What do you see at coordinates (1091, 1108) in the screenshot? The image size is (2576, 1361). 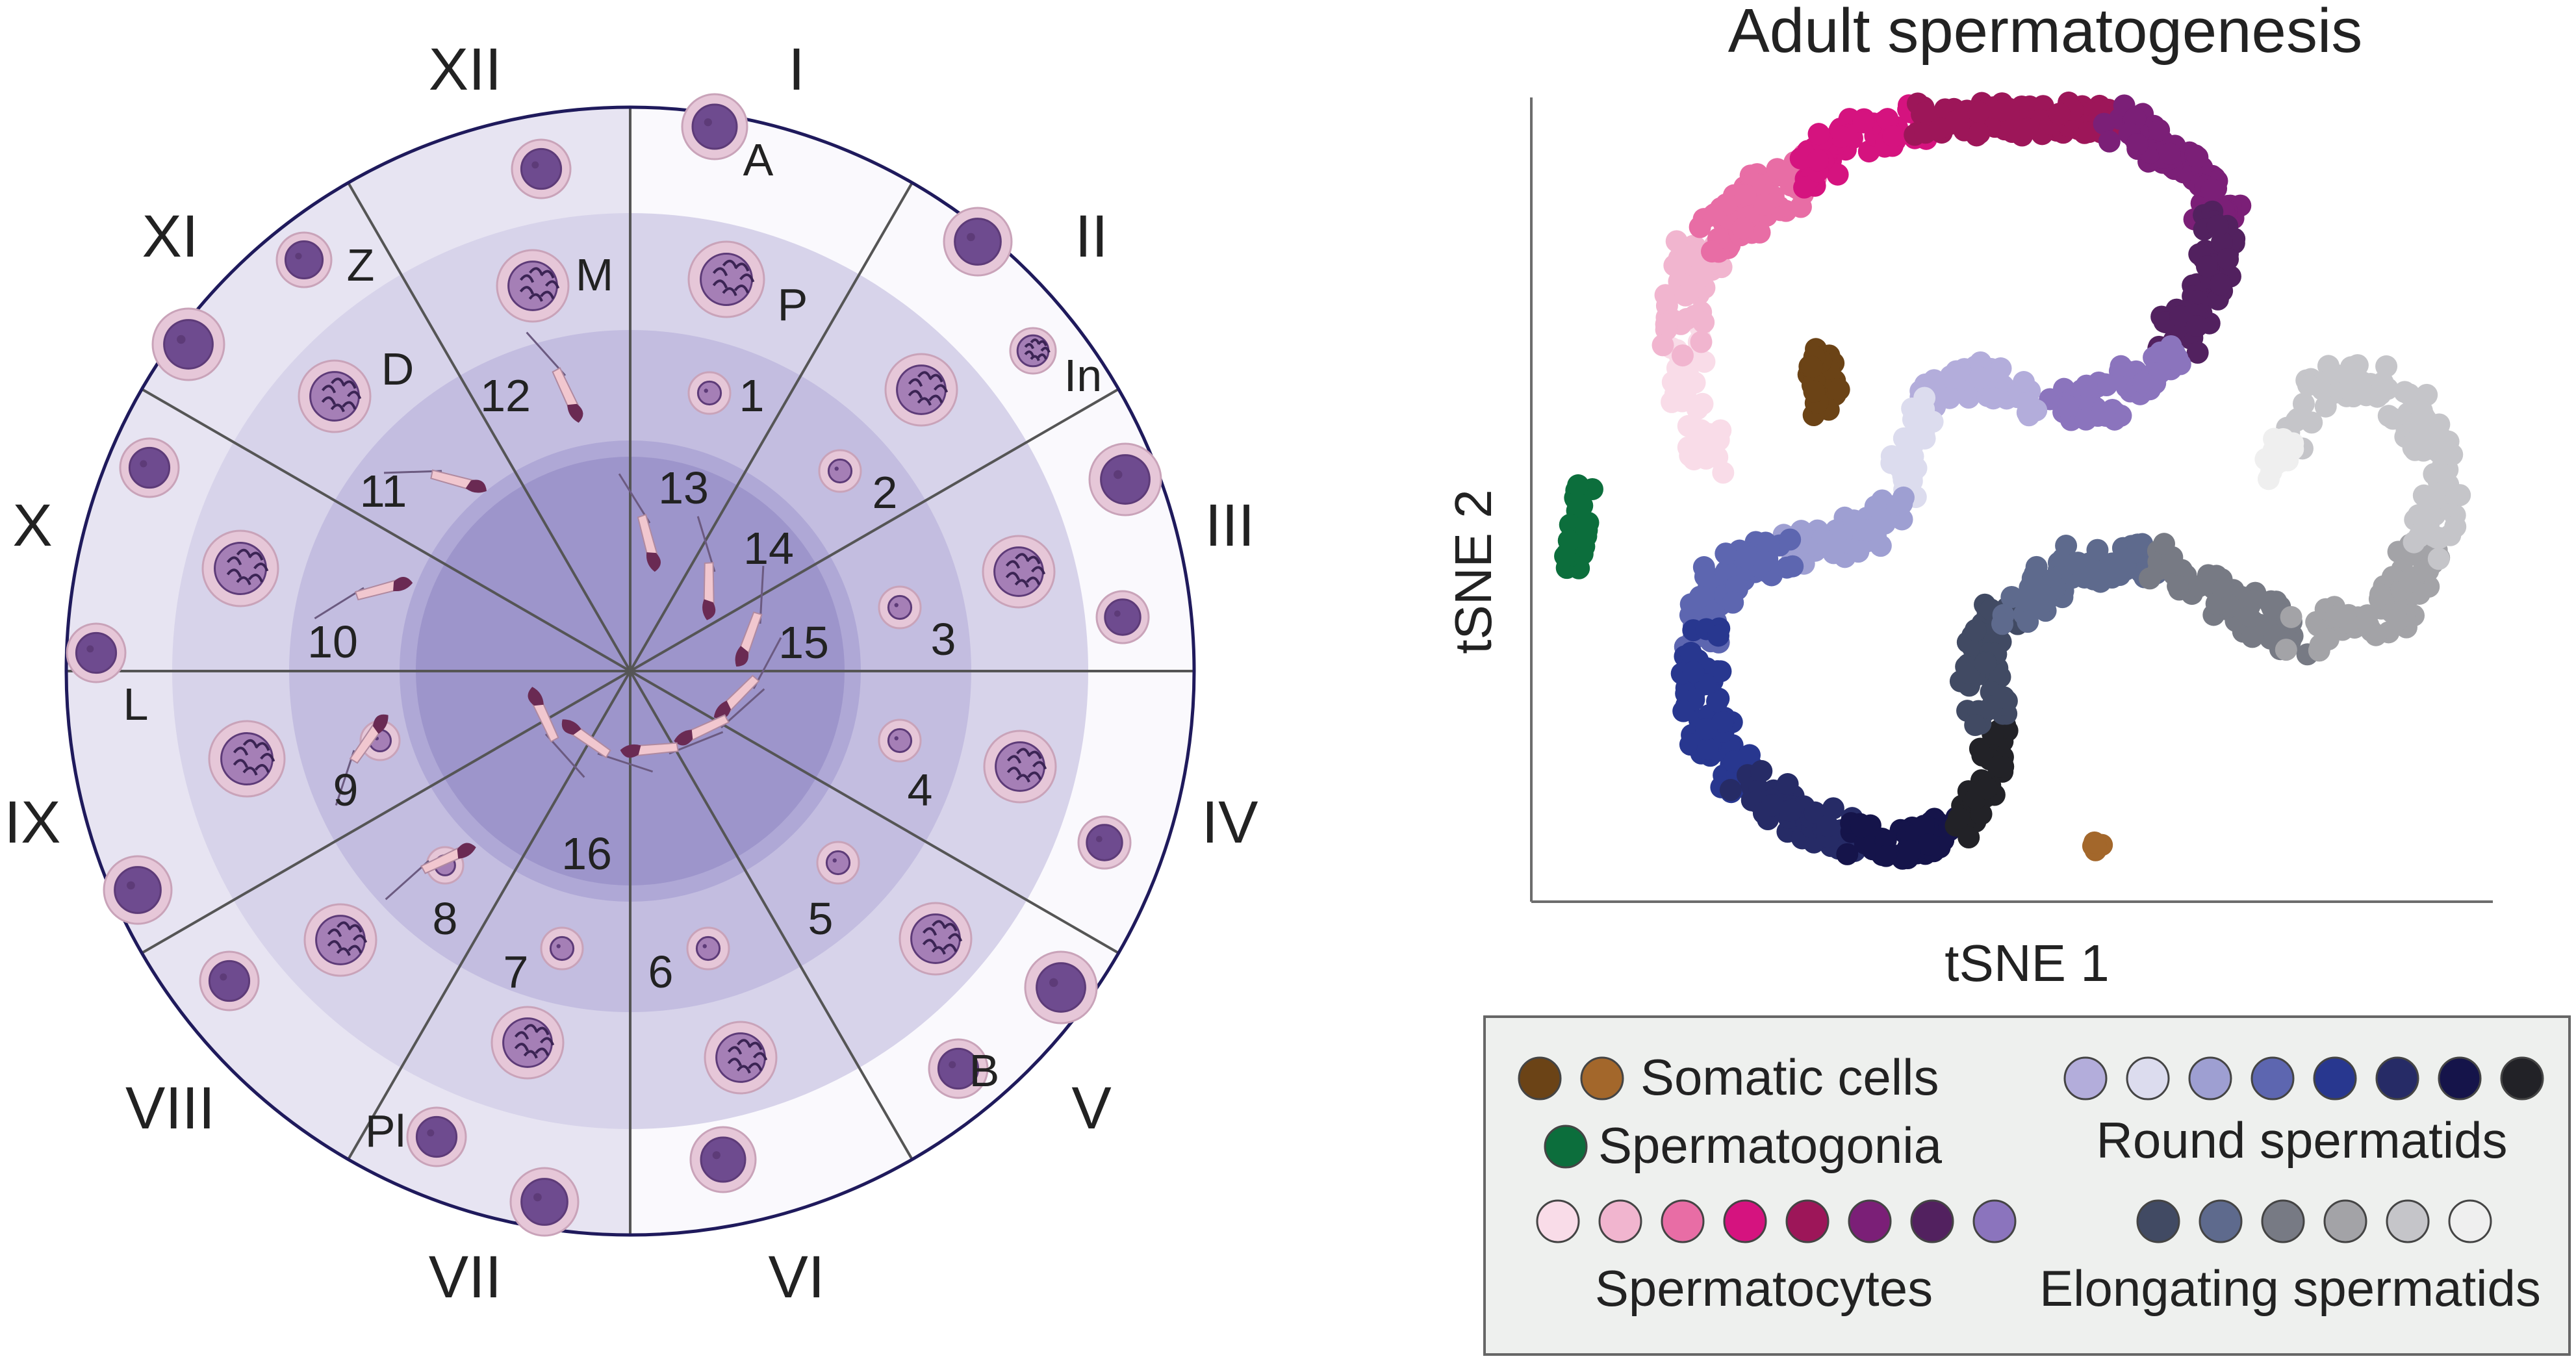 I see `stage-label-v: V` at bounding box center [1091, 1108].